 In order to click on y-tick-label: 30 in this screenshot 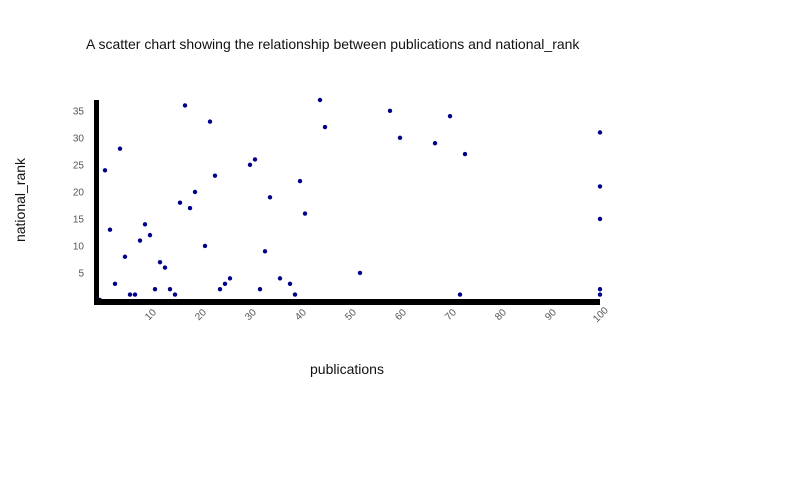, I will do `click(79, 138)`.